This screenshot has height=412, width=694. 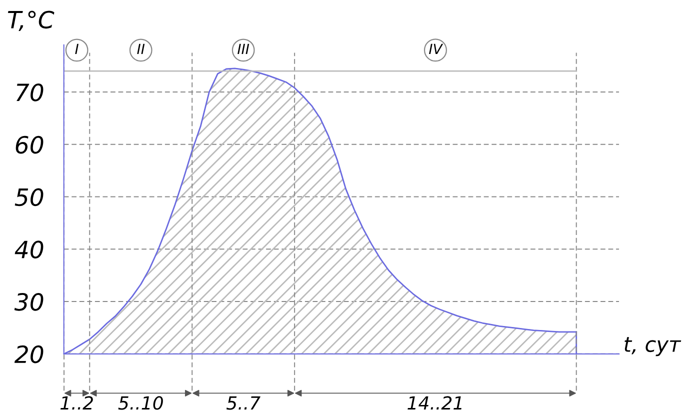 What do you see at coordinates (29, 354) in the screenshot?
I see `y-tick-label: 20` at bounding box center [29, 354].